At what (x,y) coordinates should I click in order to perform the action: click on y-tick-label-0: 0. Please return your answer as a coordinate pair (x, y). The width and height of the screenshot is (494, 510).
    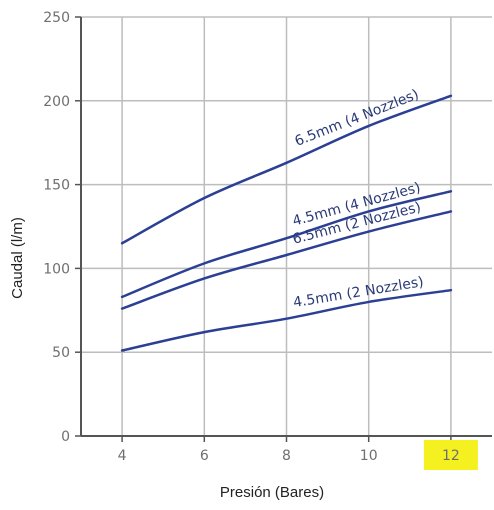
    Looking at the image, I should click on (65, 437).